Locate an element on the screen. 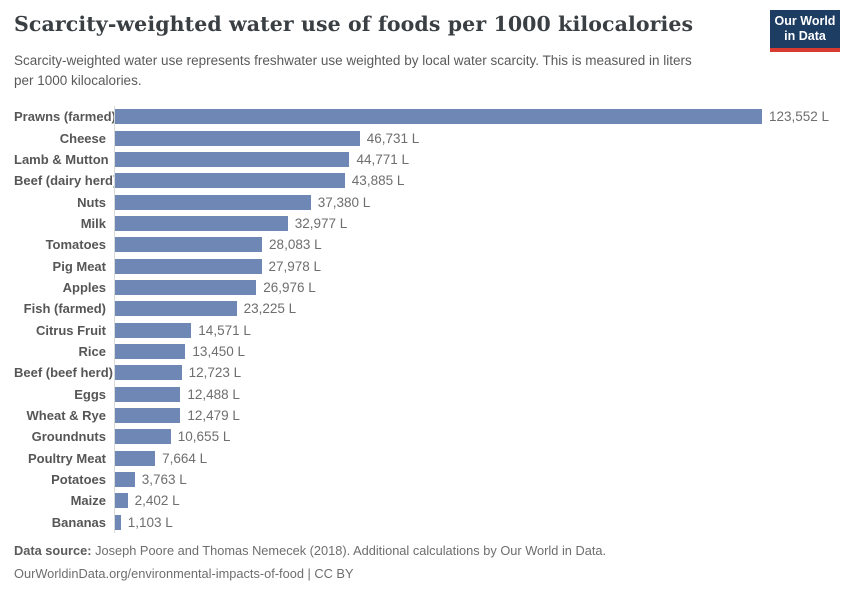 The width and height of the screenshot is (850, 600). bar-track: 28,083 L is located at coordinates (478, 245).